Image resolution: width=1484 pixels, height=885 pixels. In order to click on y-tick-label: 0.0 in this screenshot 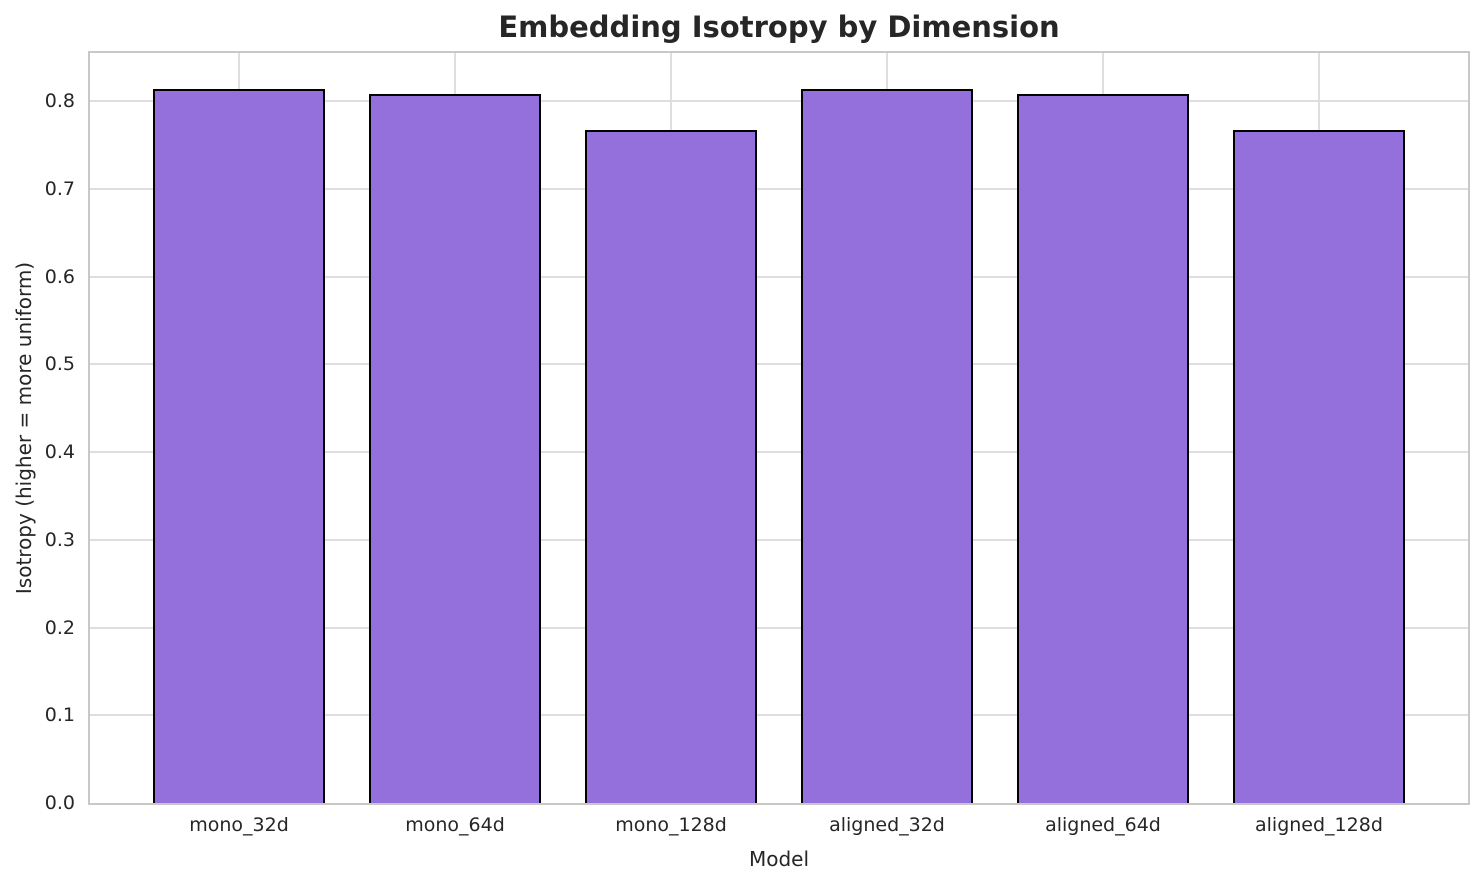, I will do `click(59, 803)`.